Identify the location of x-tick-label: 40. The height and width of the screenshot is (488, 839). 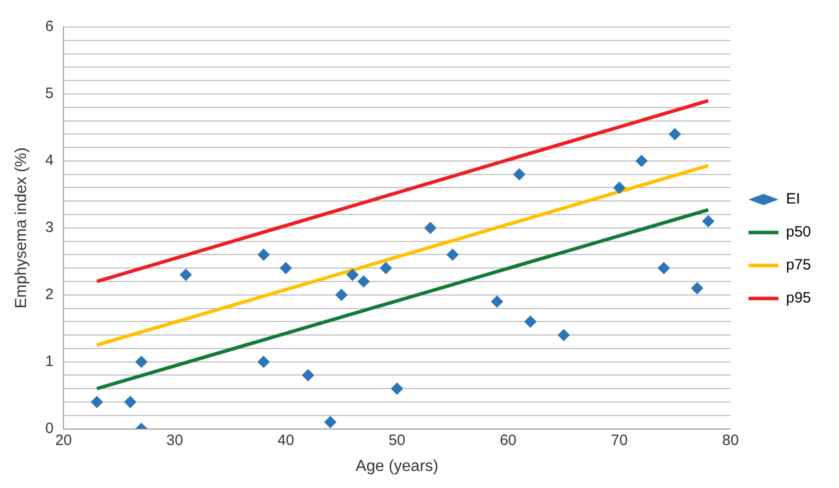
(286, 440).